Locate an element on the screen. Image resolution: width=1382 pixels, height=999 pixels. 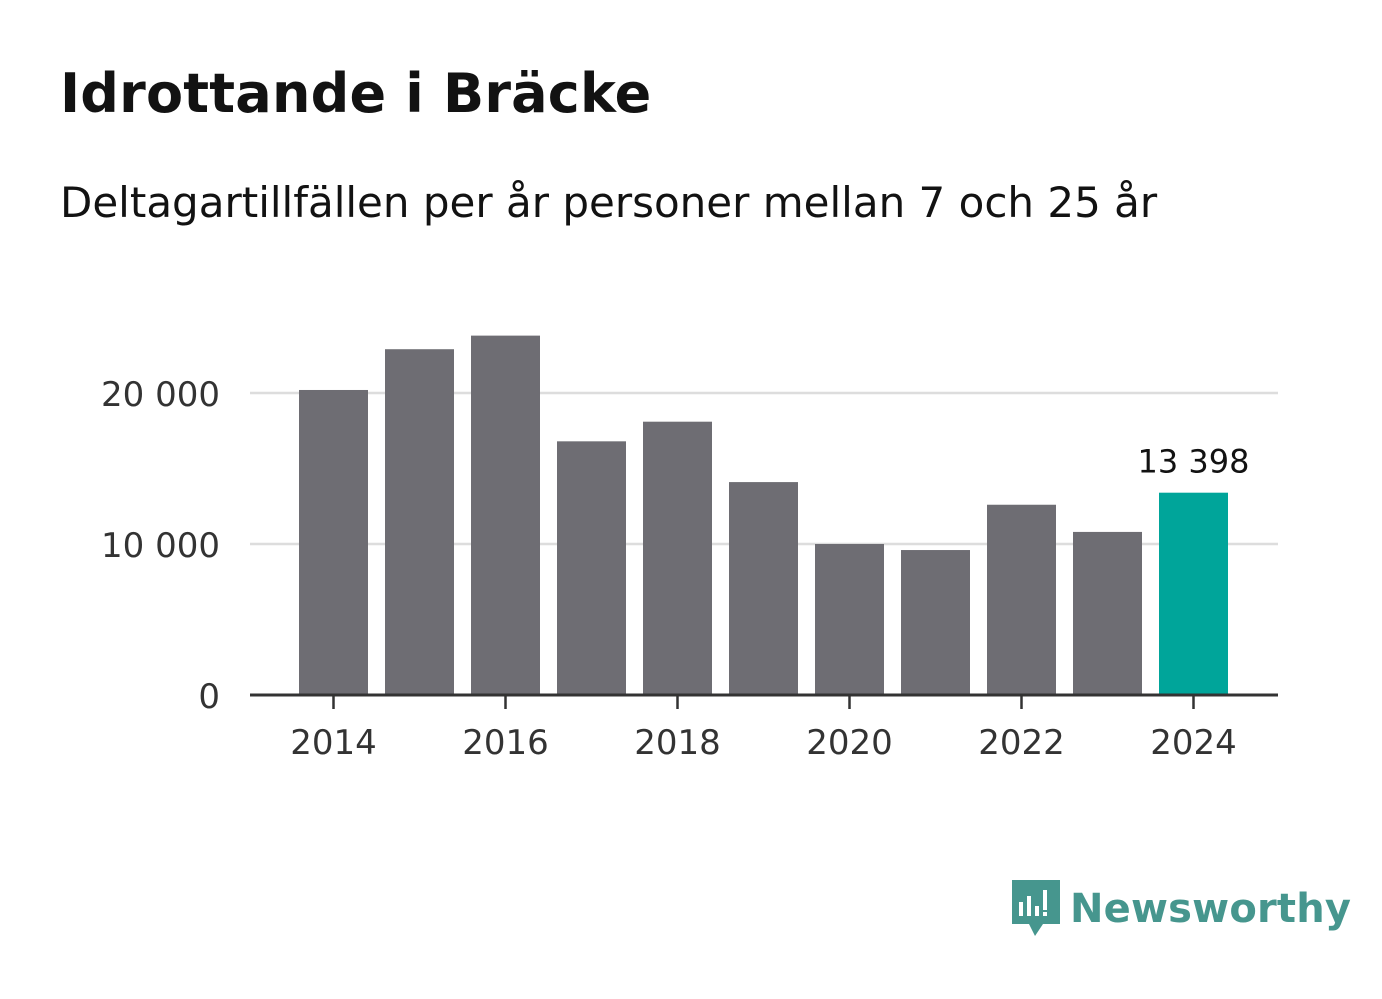
bar-2020 is located at coordinates (849, 619).